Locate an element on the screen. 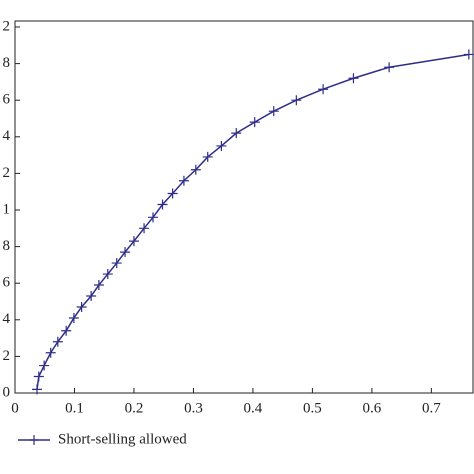 This screenshot has width=474, height=474. x-tick-label: 0.6 is located at coordinates (372, 408).